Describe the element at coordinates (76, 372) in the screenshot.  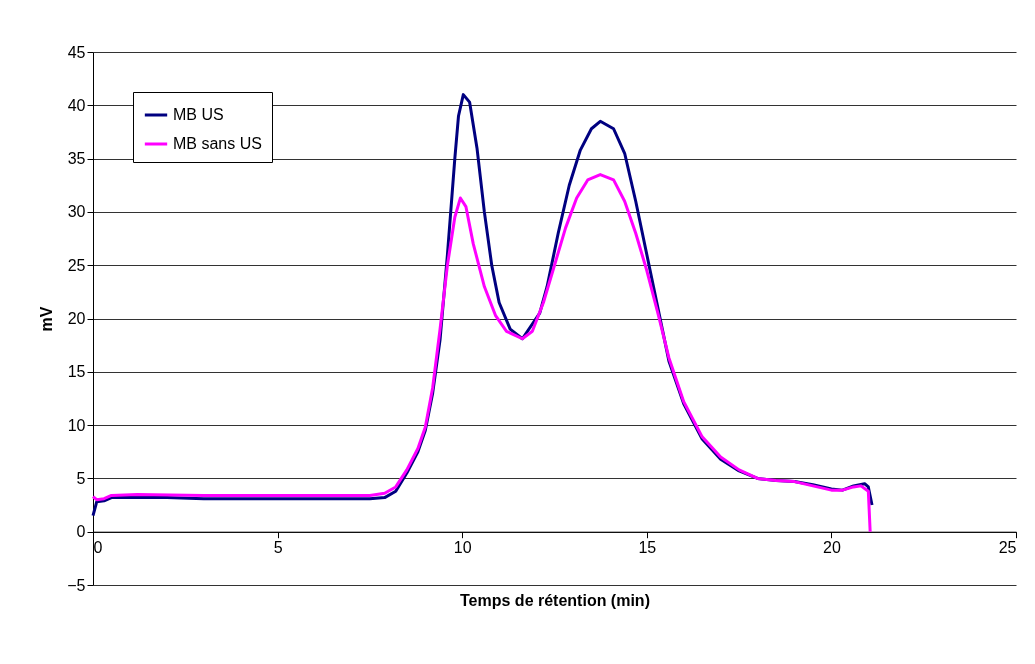
I see `y-tick-label: 15` at that location.